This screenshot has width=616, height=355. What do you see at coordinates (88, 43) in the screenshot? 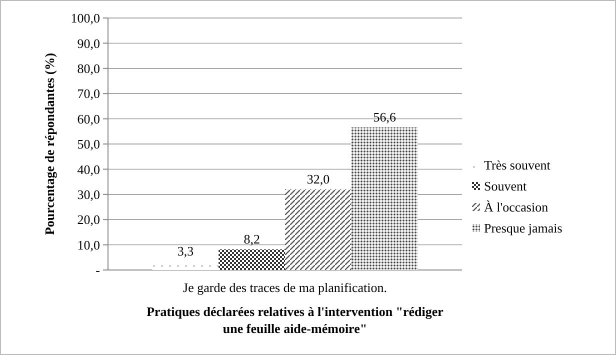
I see `y-tick-label: 90,0` at bounding box center [88, 43].